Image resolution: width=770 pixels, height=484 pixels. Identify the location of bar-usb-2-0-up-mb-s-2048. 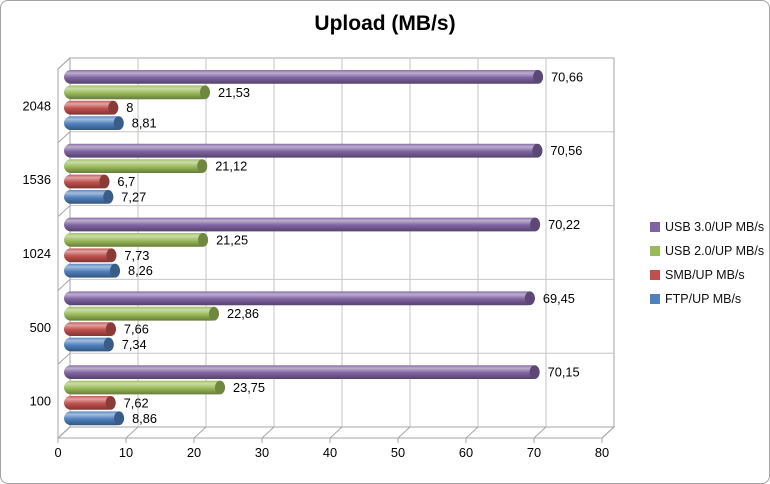
(137, 92).